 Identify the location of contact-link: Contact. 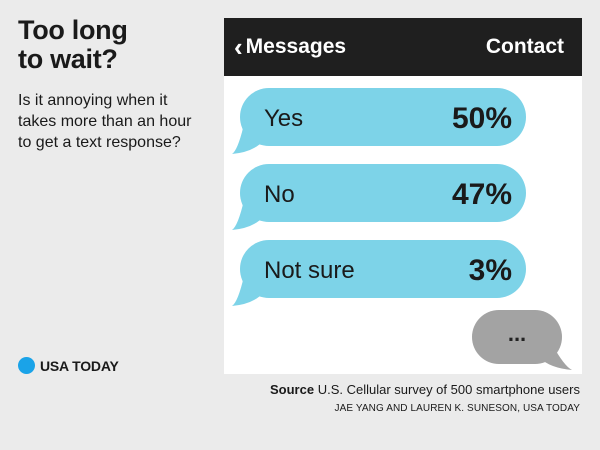
(524, 46).